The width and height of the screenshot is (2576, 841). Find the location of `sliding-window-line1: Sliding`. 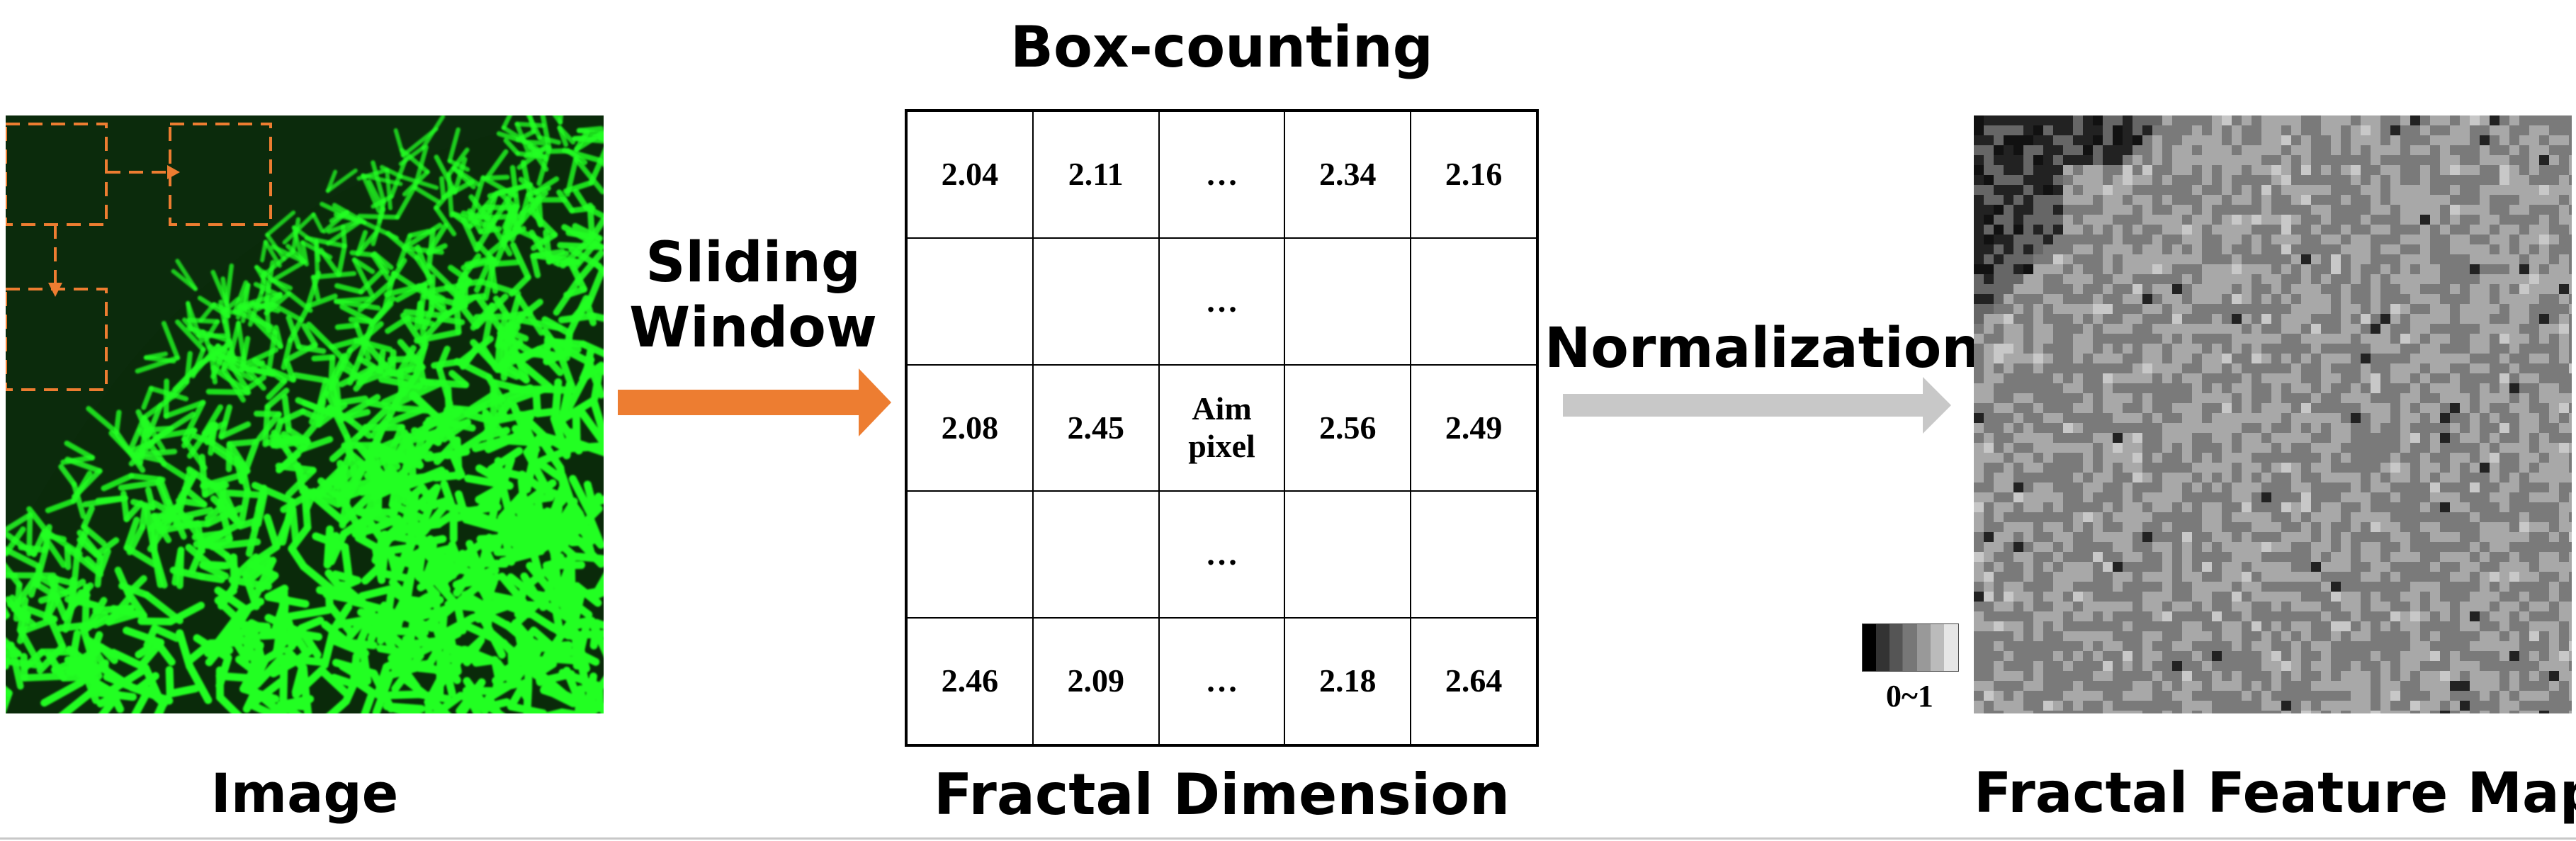

sliding-window-line1: Sliding is located at coordinates (753, 263).